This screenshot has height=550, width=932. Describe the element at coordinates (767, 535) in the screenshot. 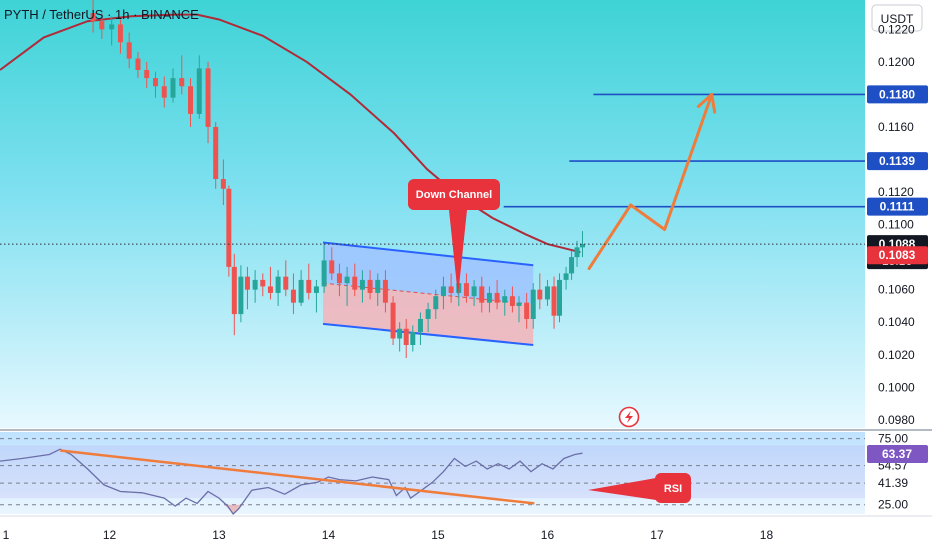

I see `time-tick-label: 18` at that location.